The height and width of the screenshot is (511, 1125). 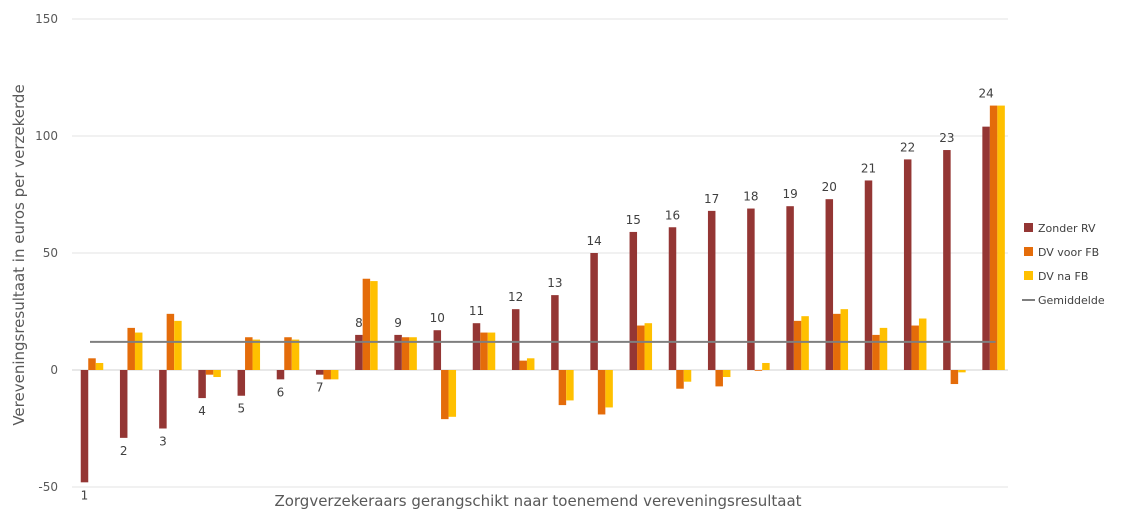 What do you see at coordinates (437, 318) in the screenshot?
I see `category-label: 10` at bounding box center [437, 318].